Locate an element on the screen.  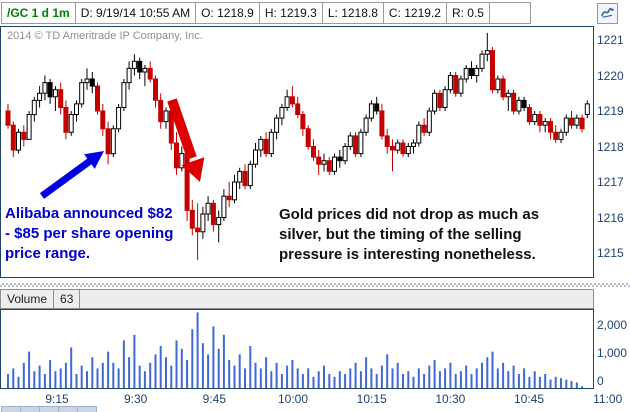
bottom-toolbar-cutoff is located at coordinates (49, 409).